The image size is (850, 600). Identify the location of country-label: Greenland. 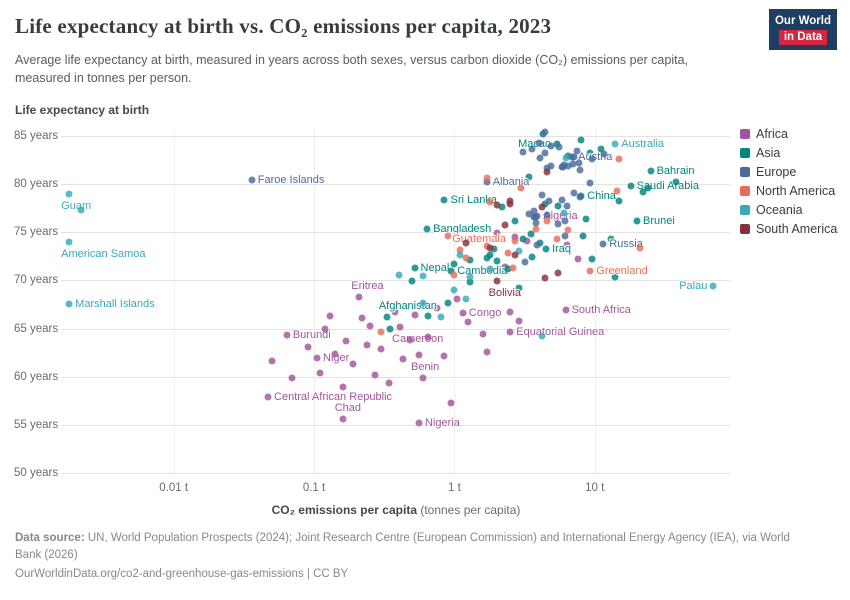
(622, 270).